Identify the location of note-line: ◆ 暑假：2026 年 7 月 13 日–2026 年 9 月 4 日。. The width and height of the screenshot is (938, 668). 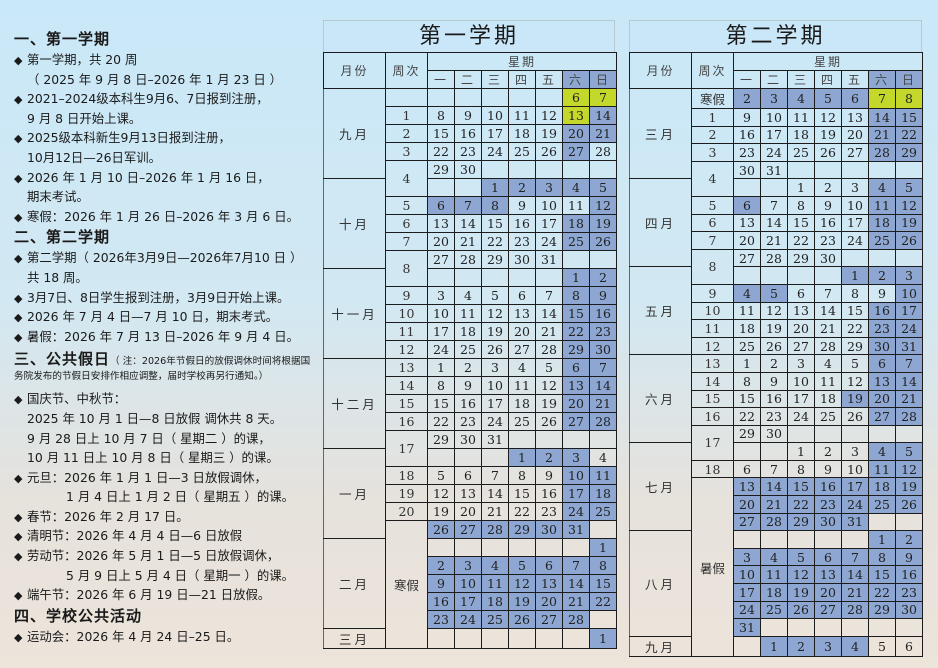
(164, 337).